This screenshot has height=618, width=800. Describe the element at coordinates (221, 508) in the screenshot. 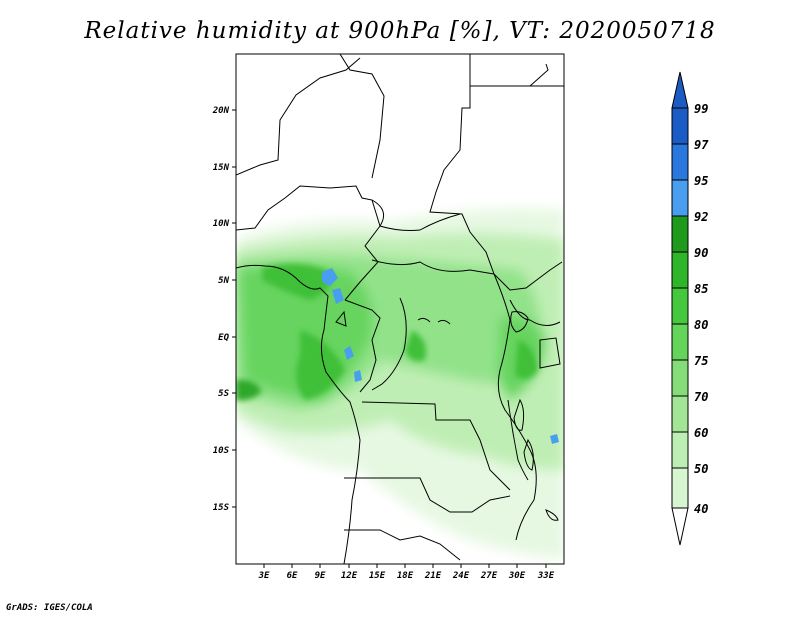

I see `lat-label: 15S` at that location.